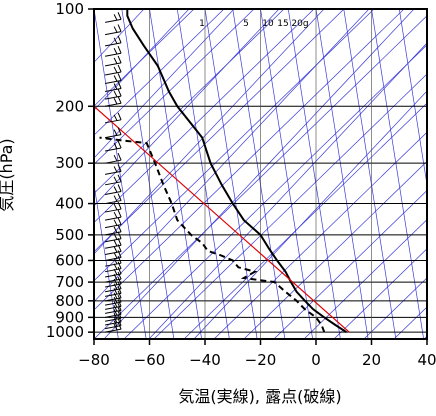 The width and height of the screenshot is (436, 416). Describe the element at coordinates (259, 396) in the screenshot. I see `x-axis-label: 気温(実線), 露点(破線)` at that location.